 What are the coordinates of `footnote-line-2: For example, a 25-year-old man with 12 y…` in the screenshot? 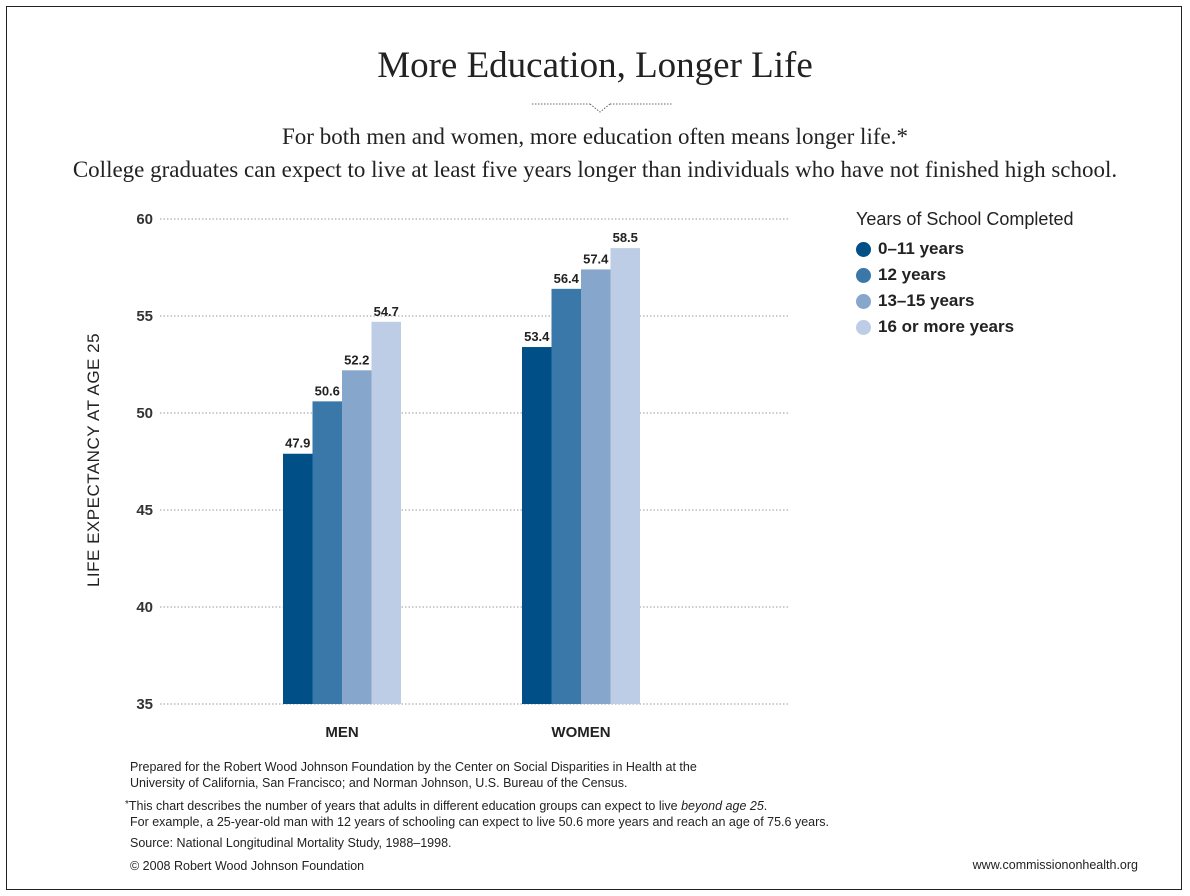 It's located at (479, 822).